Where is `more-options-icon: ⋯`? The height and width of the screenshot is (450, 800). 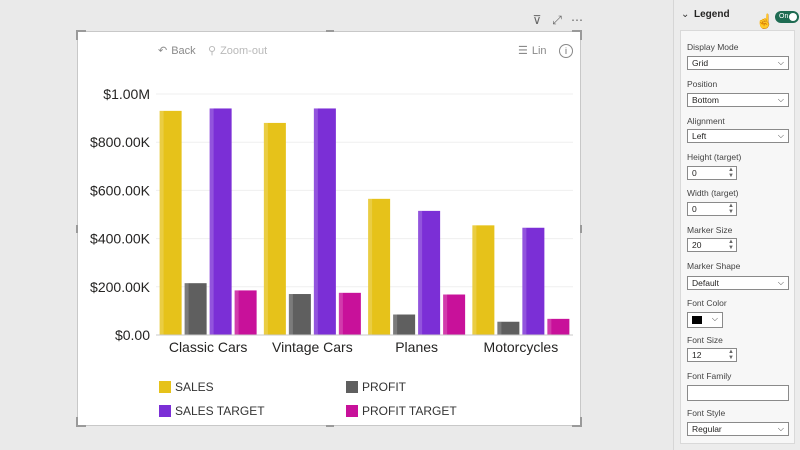
more-options-icon: ⋯ is located at coordinates (577, 20).